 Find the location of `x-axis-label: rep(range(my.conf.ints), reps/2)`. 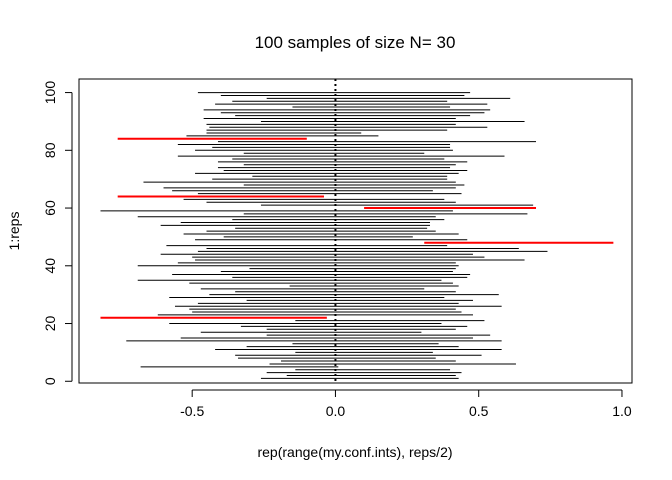

x-axis-label: rep(range(my.conf.ints), reps/2) is located at coordinates (354, 452).